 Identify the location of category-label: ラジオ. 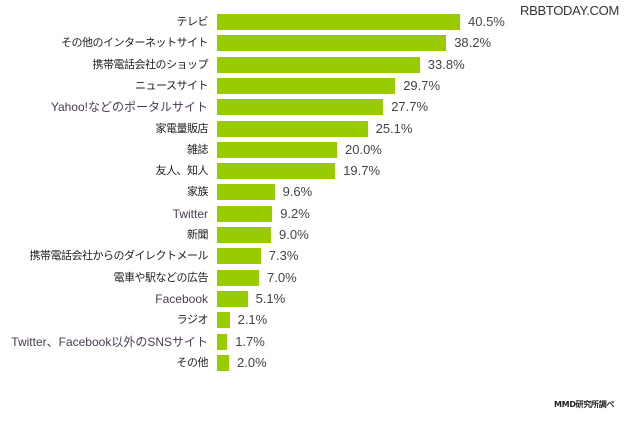
(192, 320).